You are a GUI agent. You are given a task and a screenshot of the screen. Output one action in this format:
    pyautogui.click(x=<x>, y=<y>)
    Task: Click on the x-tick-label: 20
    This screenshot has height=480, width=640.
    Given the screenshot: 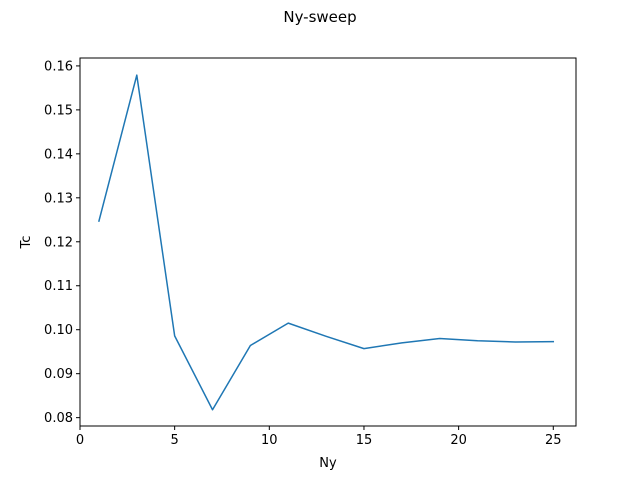 What is the action you would take?
    pyautogui.click(x=458, y=440)
    